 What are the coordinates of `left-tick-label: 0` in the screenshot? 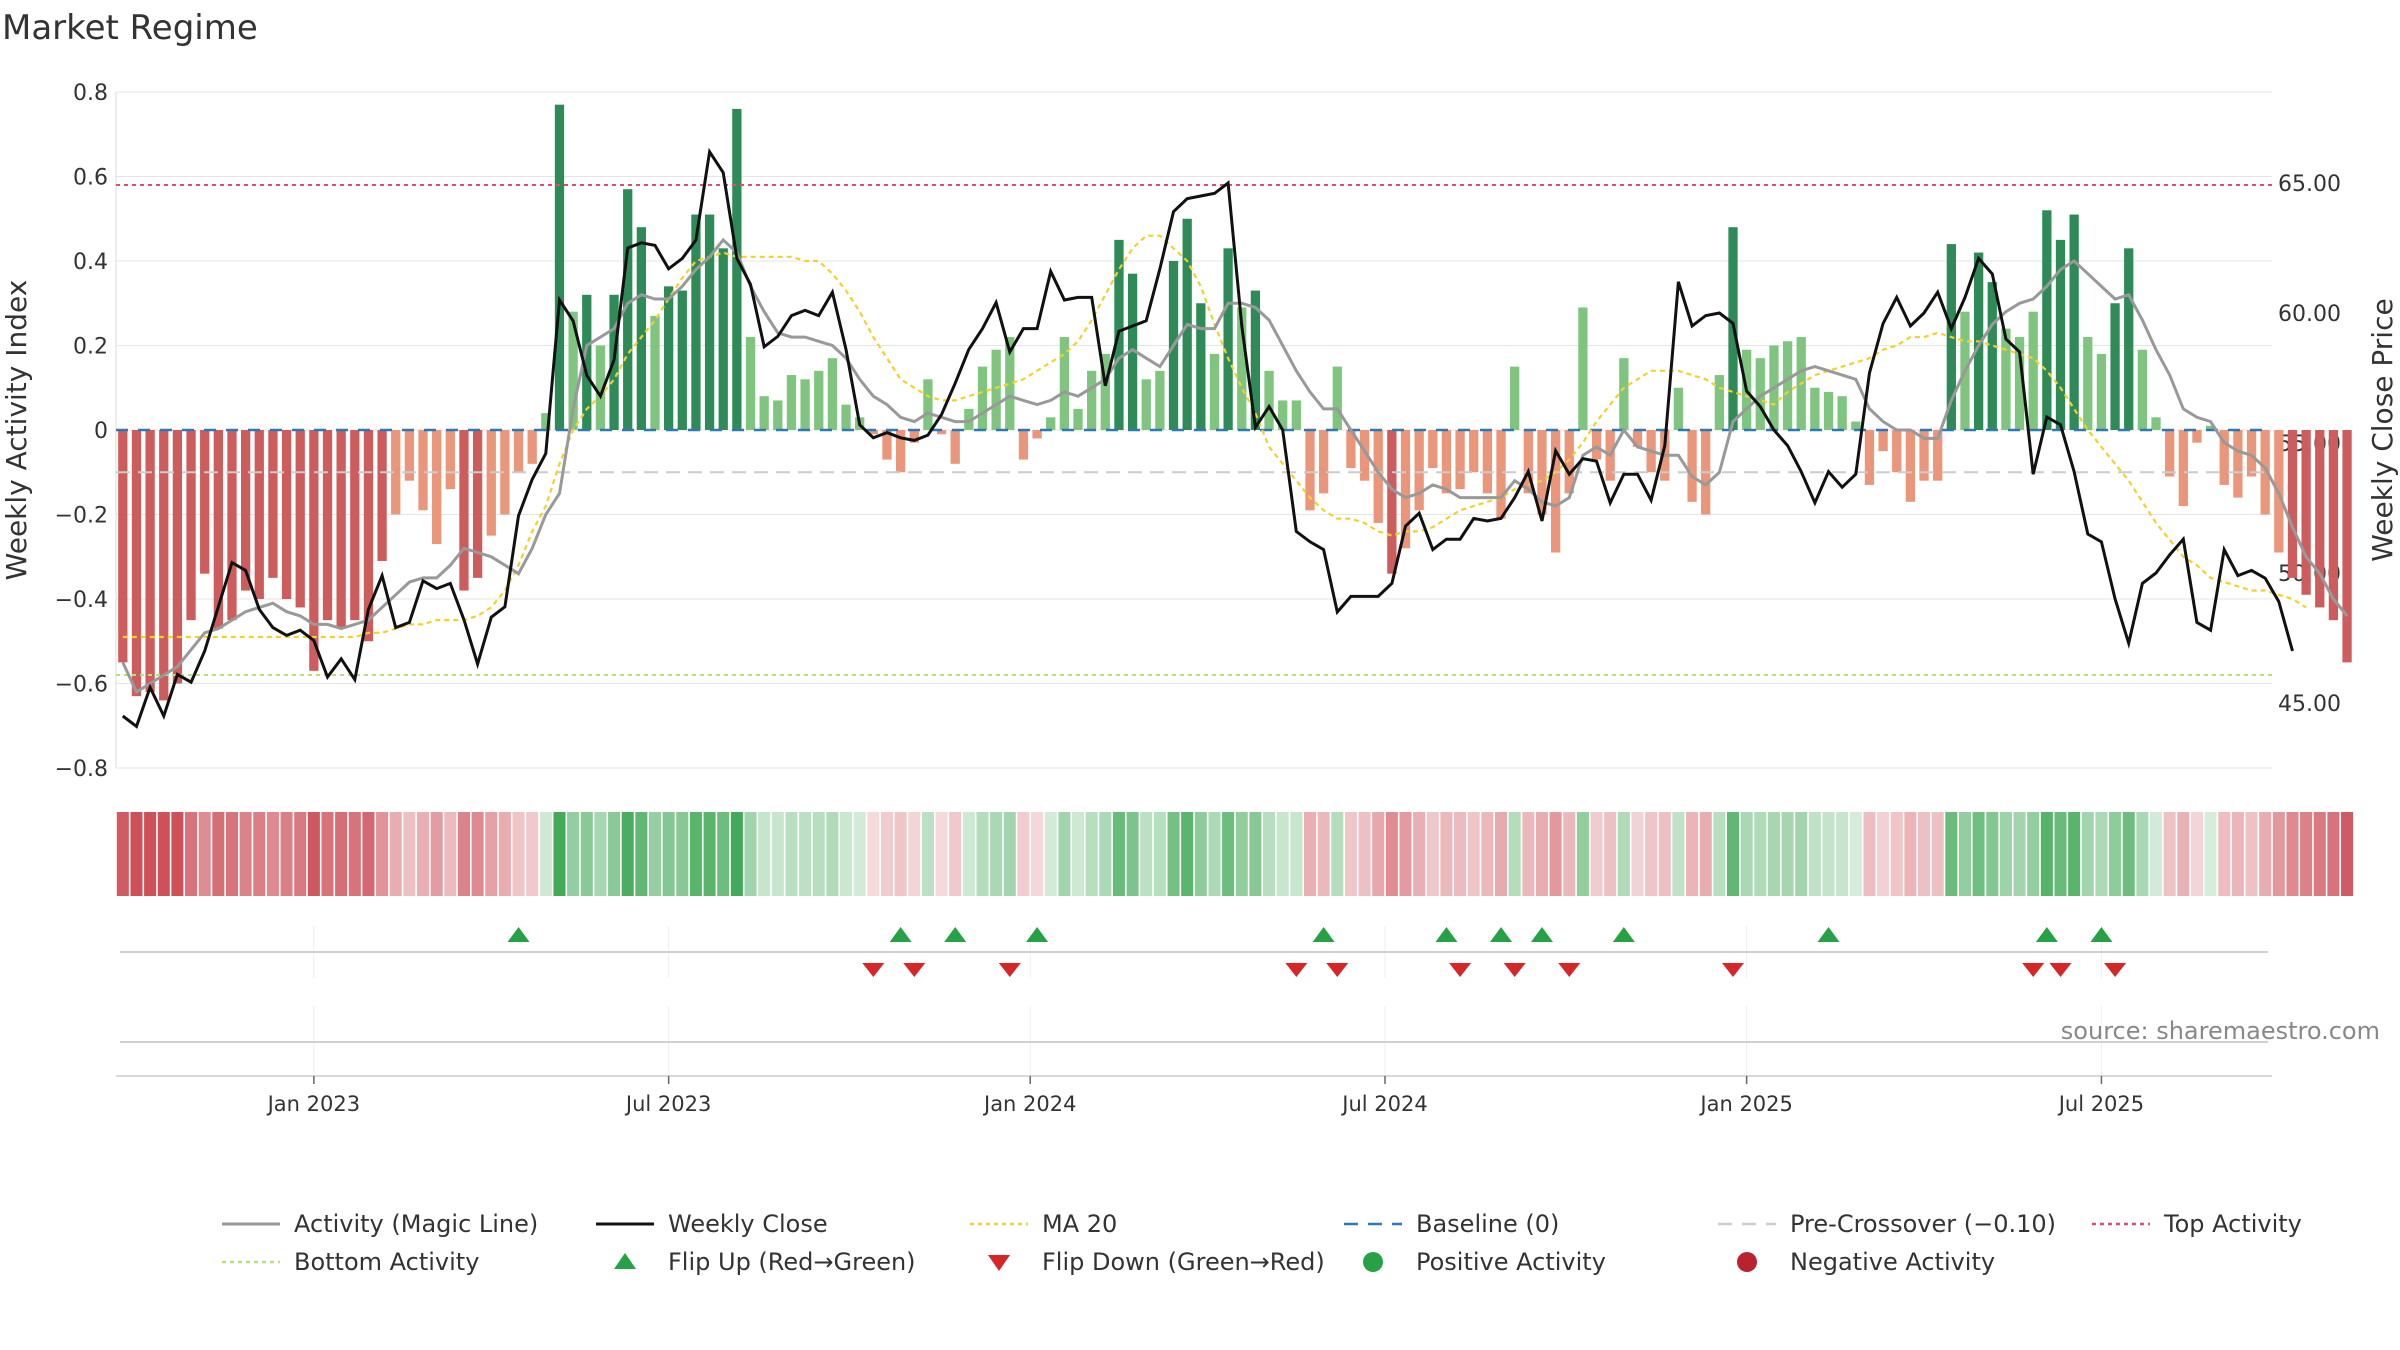 It's located at (101, 431).